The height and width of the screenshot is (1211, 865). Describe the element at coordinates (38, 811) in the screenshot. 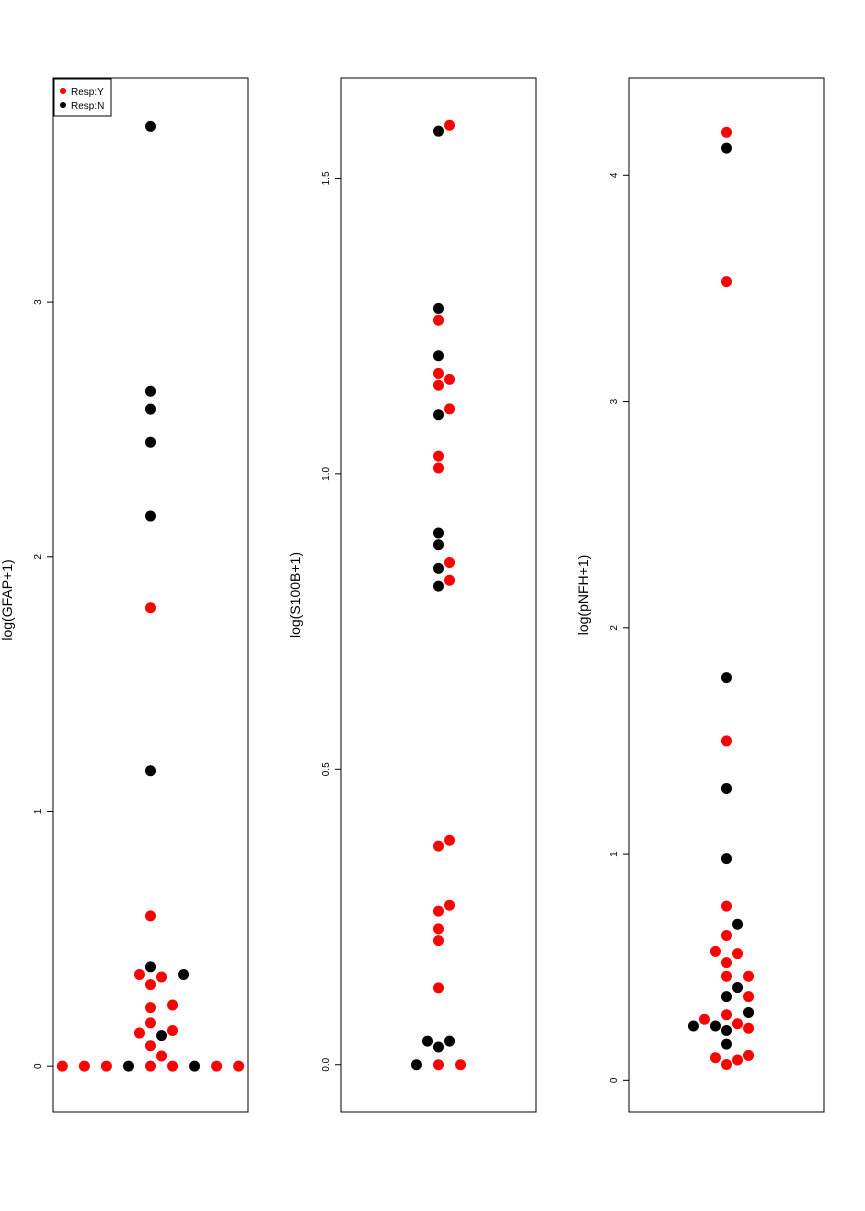

I see `y-tick-label: 1` at that location.